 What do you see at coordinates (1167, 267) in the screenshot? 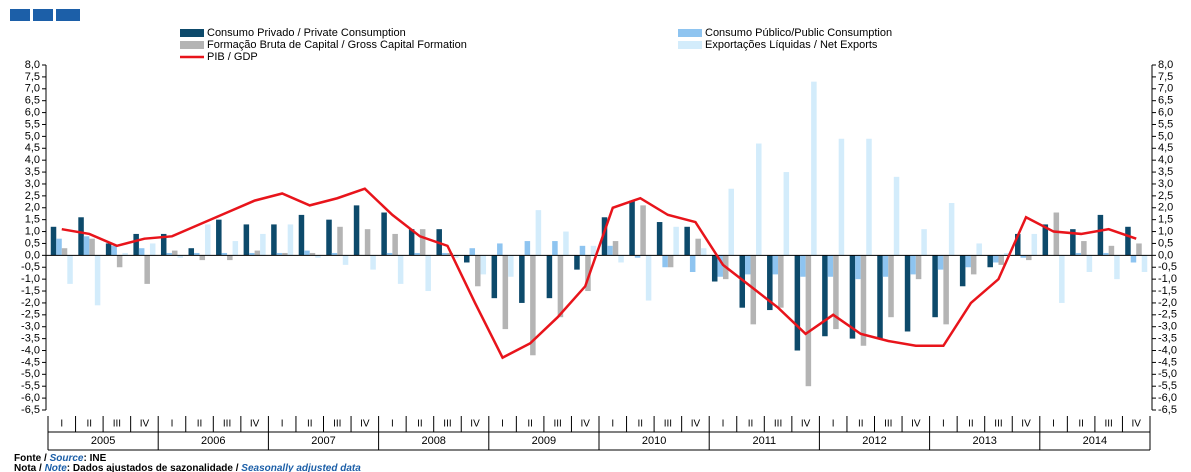
I see `y2-tick-label: -0,5` at bounding box center [1167, 267].